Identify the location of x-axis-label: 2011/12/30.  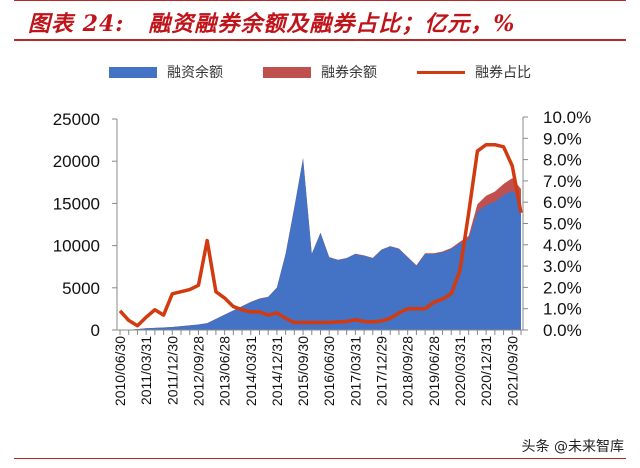
(172, 370).